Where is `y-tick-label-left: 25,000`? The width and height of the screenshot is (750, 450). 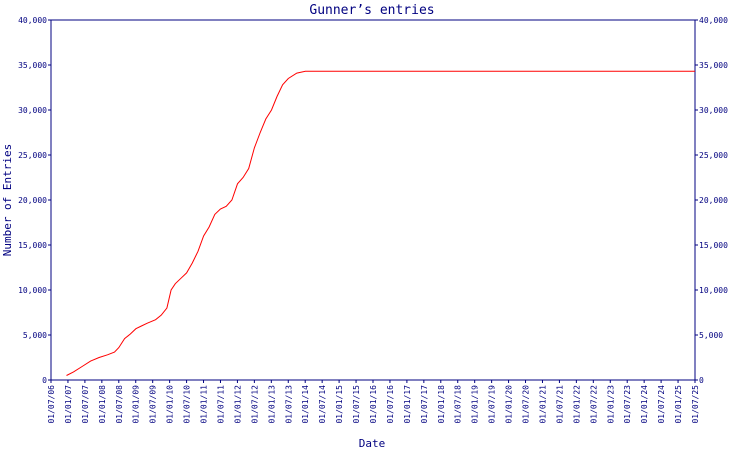 y-tick-label-left: 25,000 is located at coordinates (32, 155).